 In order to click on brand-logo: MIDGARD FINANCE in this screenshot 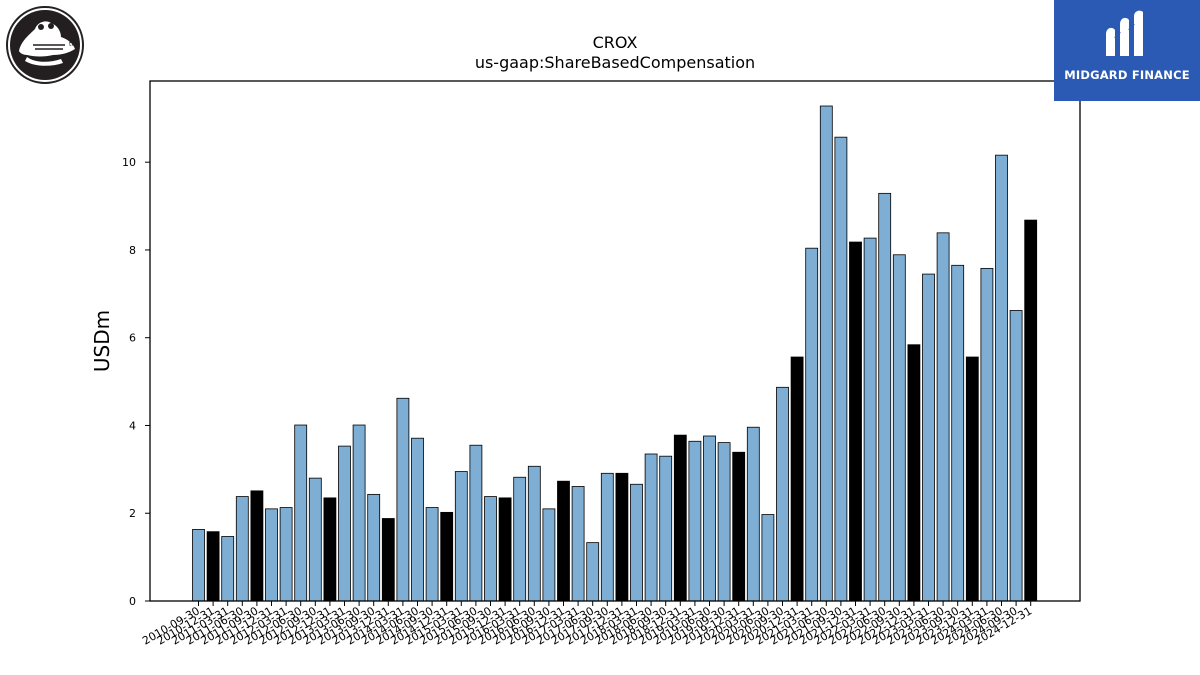, I will do `click(1127, 50)`.